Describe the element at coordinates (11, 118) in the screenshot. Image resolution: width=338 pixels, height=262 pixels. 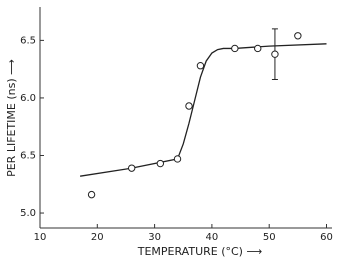
I see `y-axis-title: PER LIFETIME (ns) ⟶` at that location.